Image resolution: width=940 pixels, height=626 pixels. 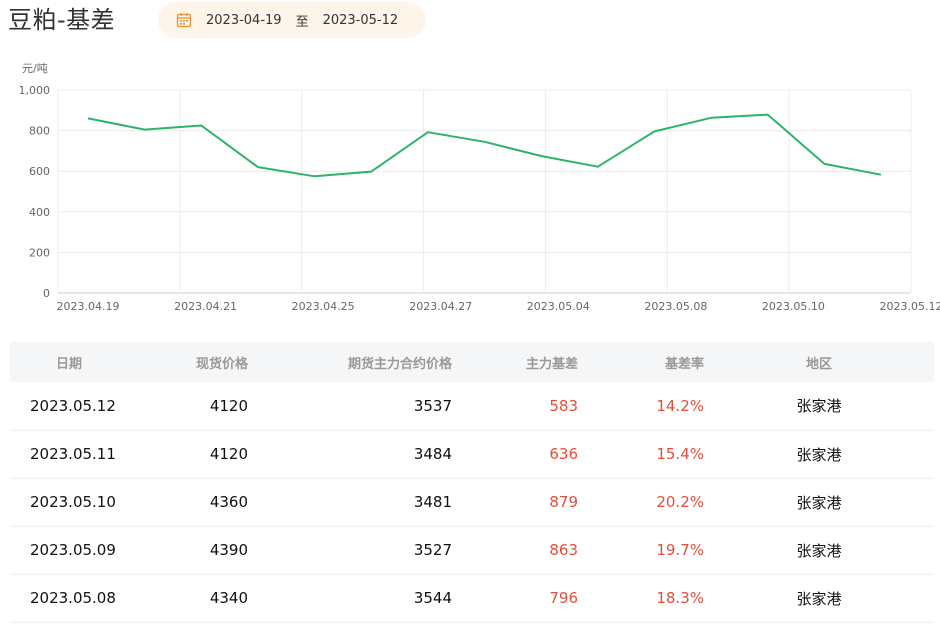 What do you see at coordinates (228, 598) in the screenshot?
I see `cell-spot-price: 4340` at bounding box center [228, 598].